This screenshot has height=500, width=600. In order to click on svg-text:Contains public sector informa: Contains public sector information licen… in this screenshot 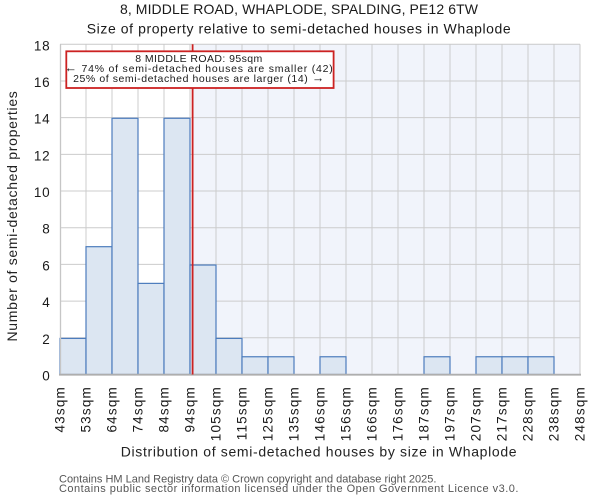, I will do `click(289, 489)`.